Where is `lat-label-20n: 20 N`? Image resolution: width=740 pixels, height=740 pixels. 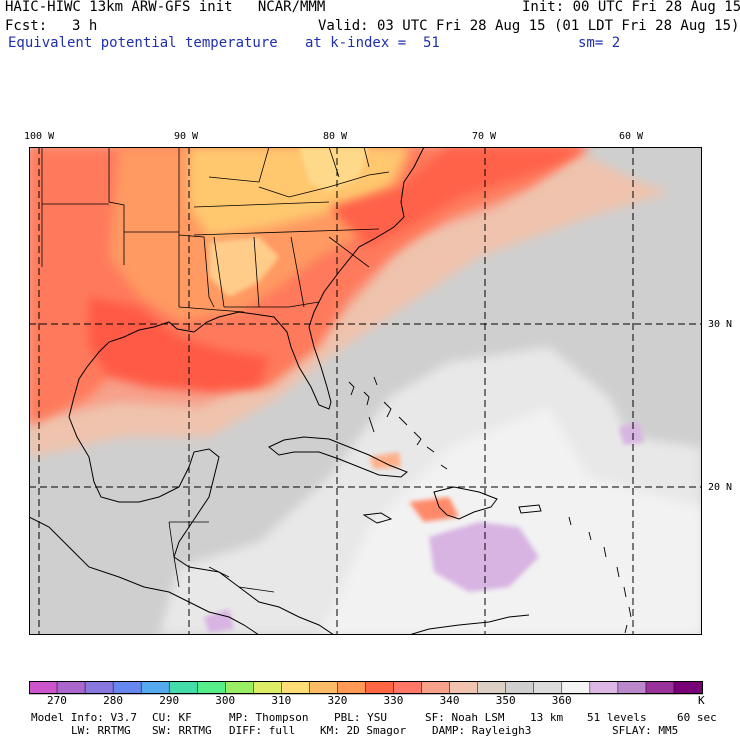
lat-label-20n: 20 N is located at coordinates (720, 487).